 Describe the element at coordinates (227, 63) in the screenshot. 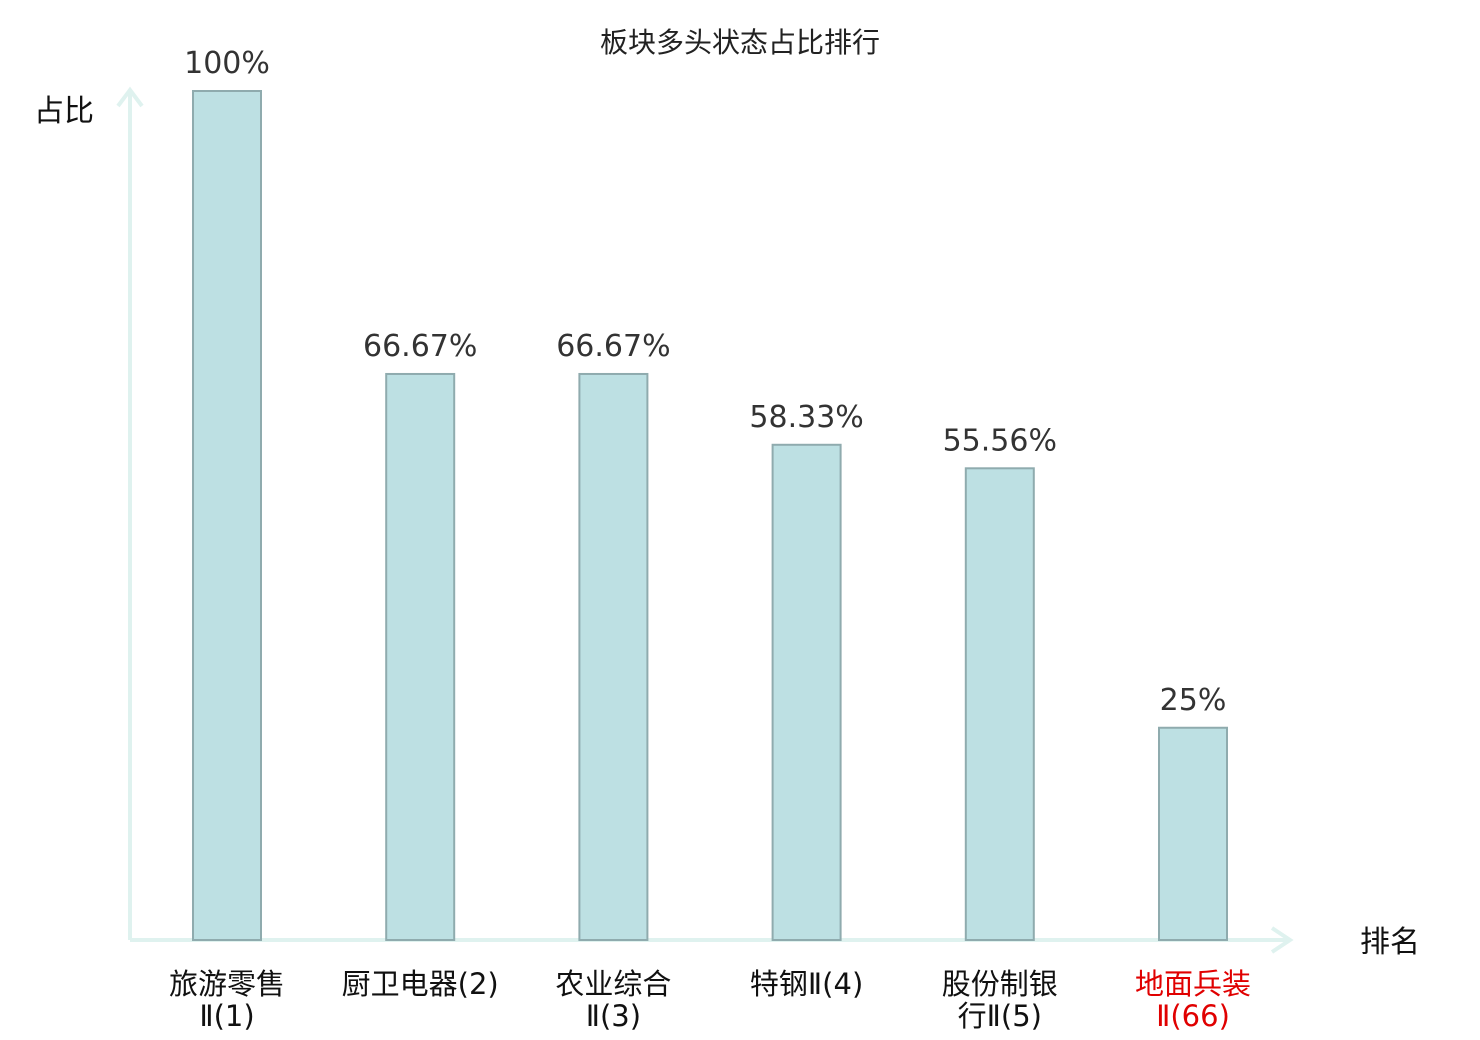

I see `value-label-1: 100%` at that location.